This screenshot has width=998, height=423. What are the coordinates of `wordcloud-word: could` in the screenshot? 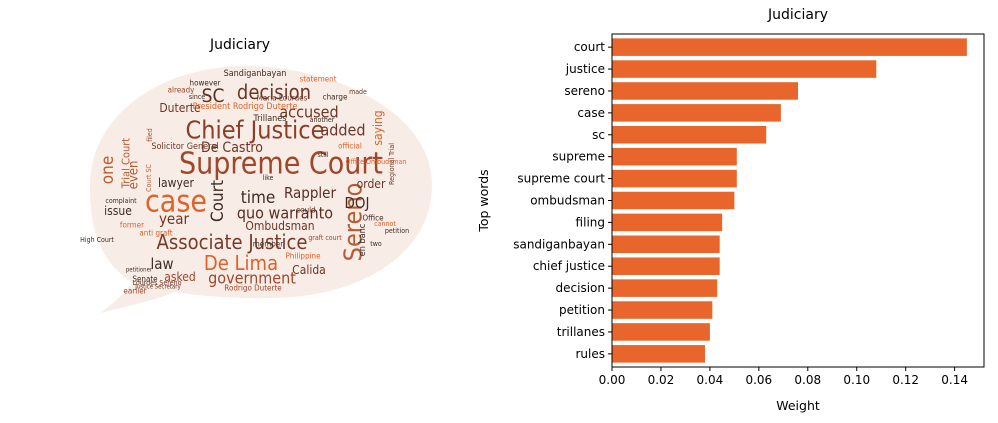 It's located at (306, 210).